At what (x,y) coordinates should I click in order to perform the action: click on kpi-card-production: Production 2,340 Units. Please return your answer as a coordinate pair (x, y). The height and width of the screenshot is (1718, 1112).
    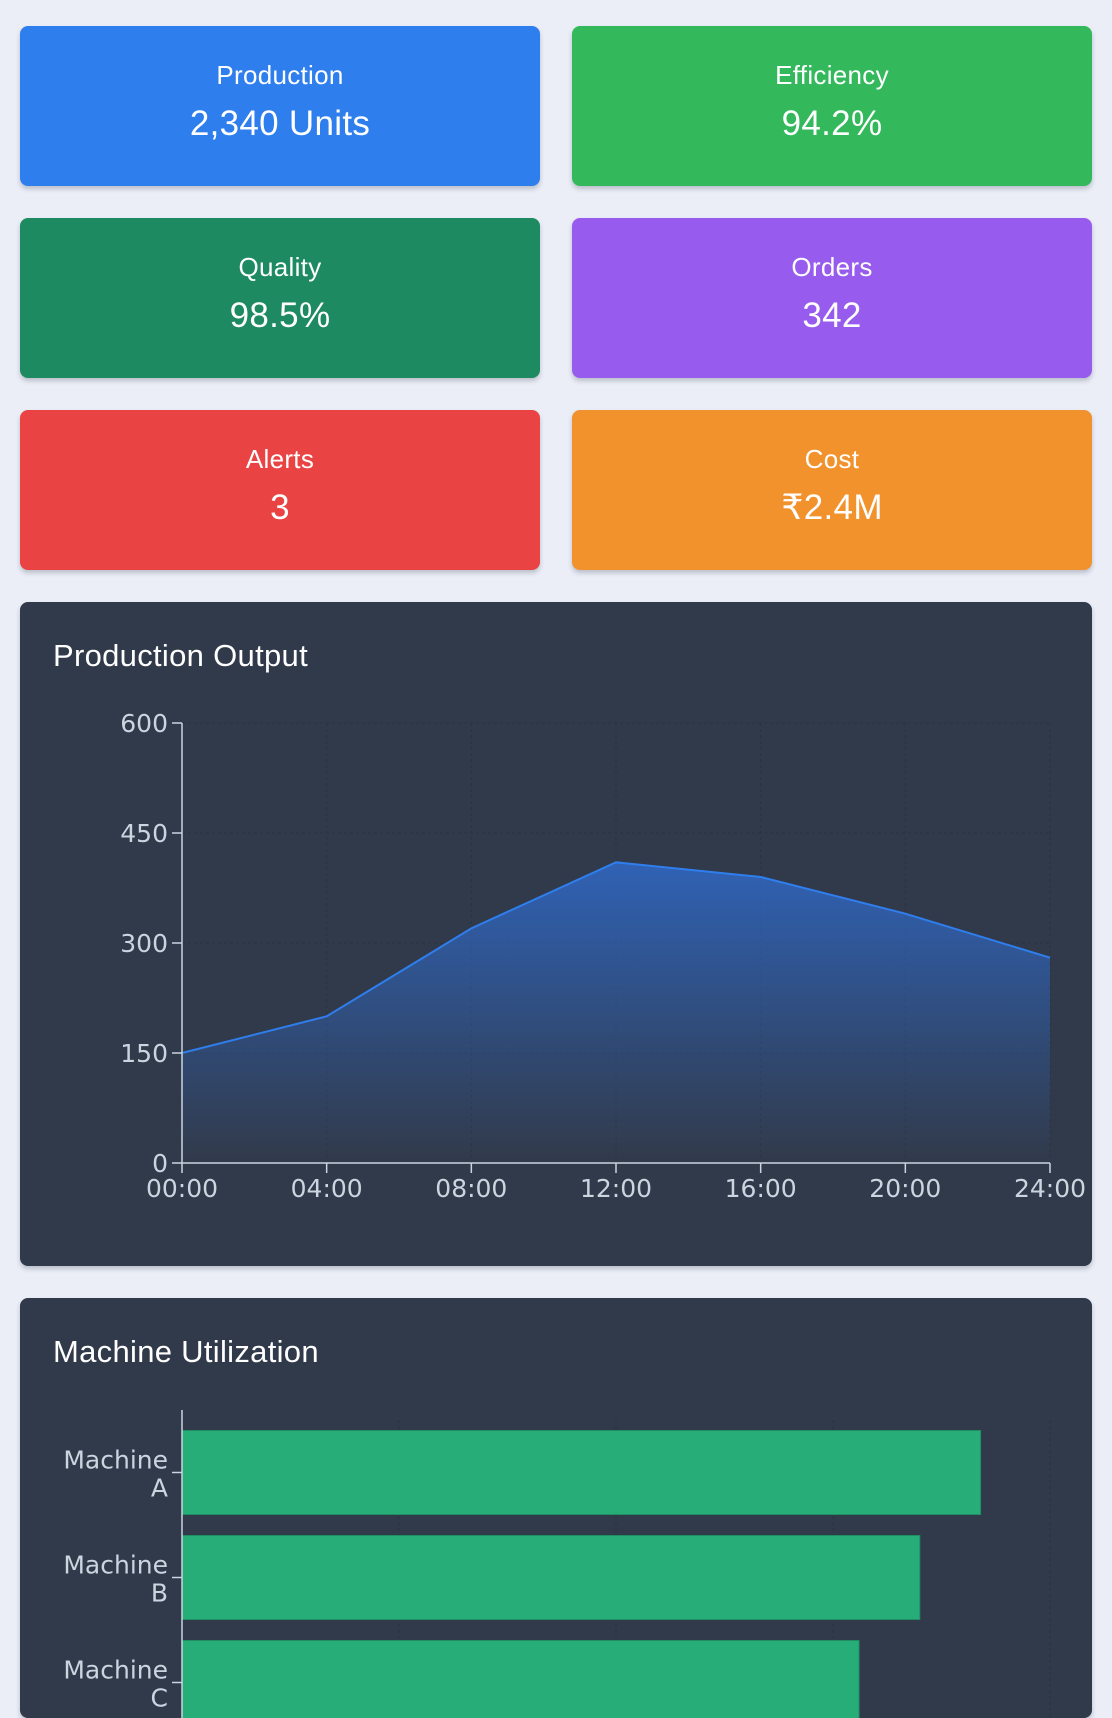
    Looking at the image, I should click on (280, 106).